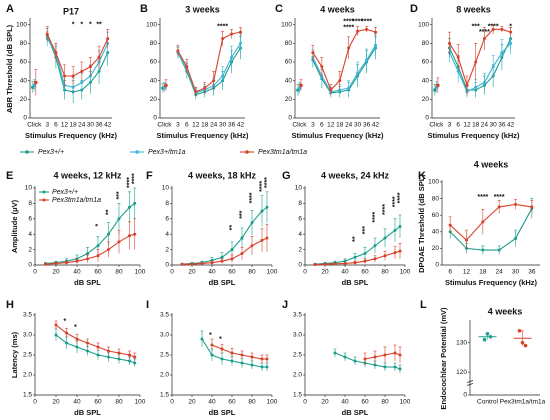 The image size is (550, 420). I want to click on y-tick-label: 3.5, so click(27, 315).